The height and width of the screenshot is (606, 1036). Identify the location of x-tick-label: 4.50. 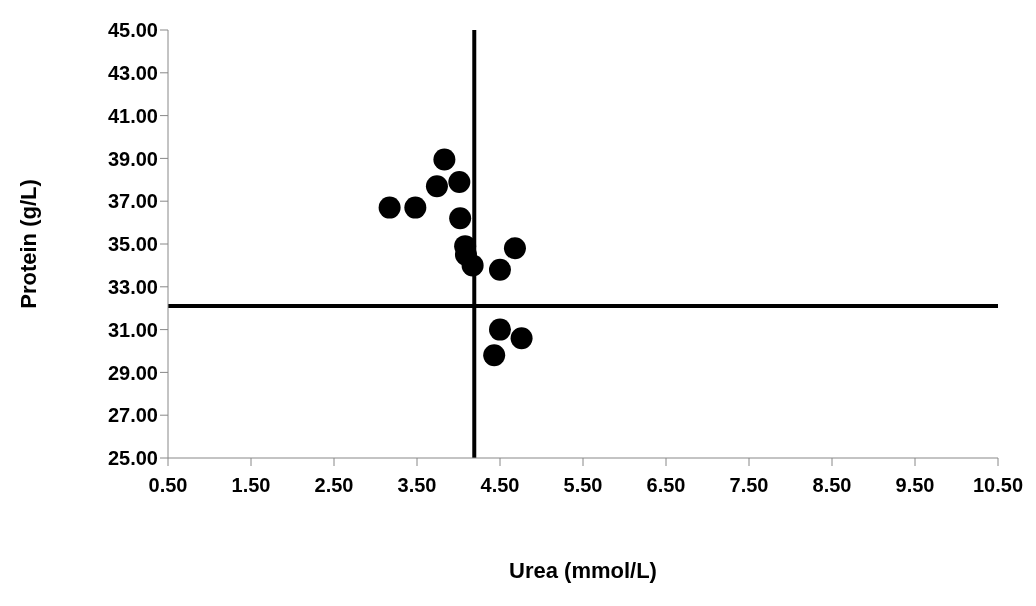
(500, 485).